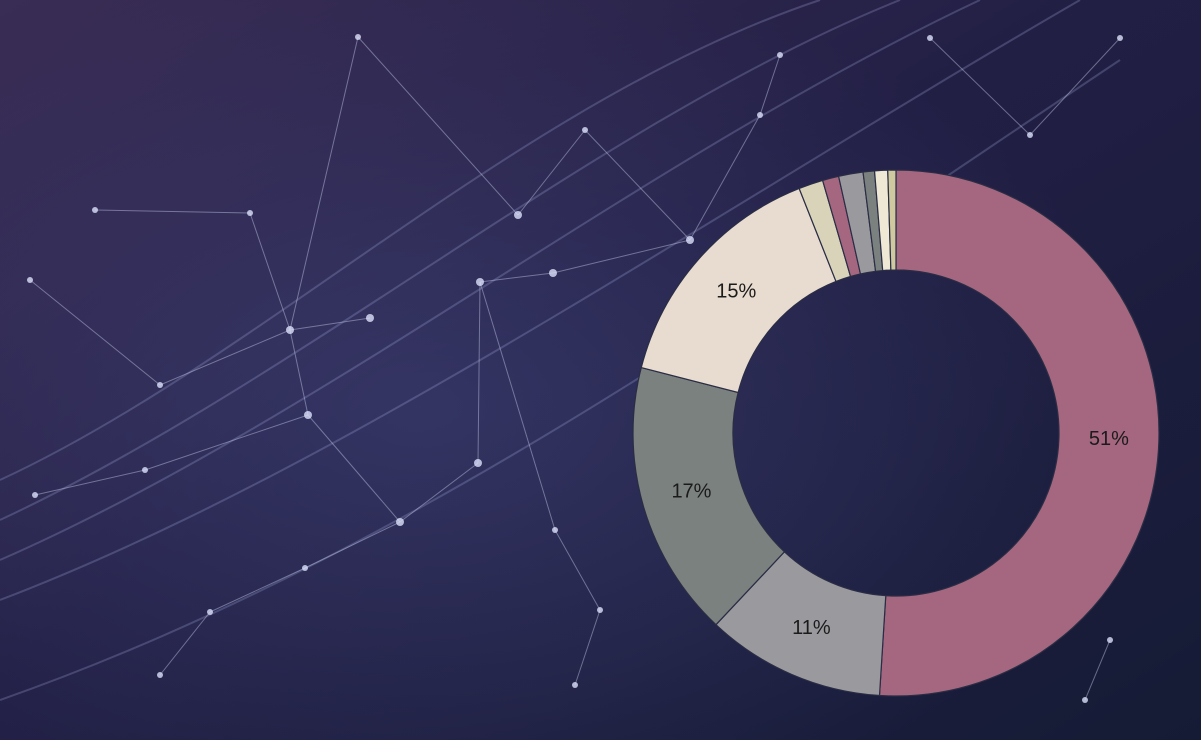  What do you see at coordinates (811, 628) in the screenshot?
I see `slice-label: 11%` at bounding box center [811, 628].